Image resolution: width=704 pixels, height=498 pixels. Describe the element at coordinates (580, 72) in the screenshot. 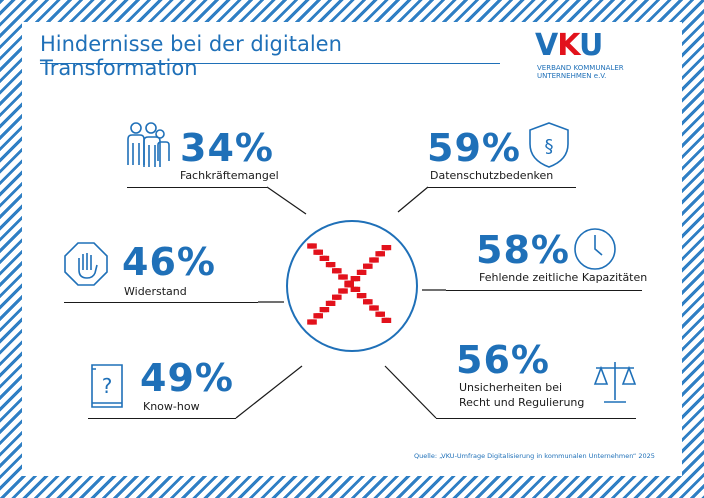

I see `vku-logo-subtitle: VERBAND KOMMUNALER UNTERNEHMEN e.V.` at that location.